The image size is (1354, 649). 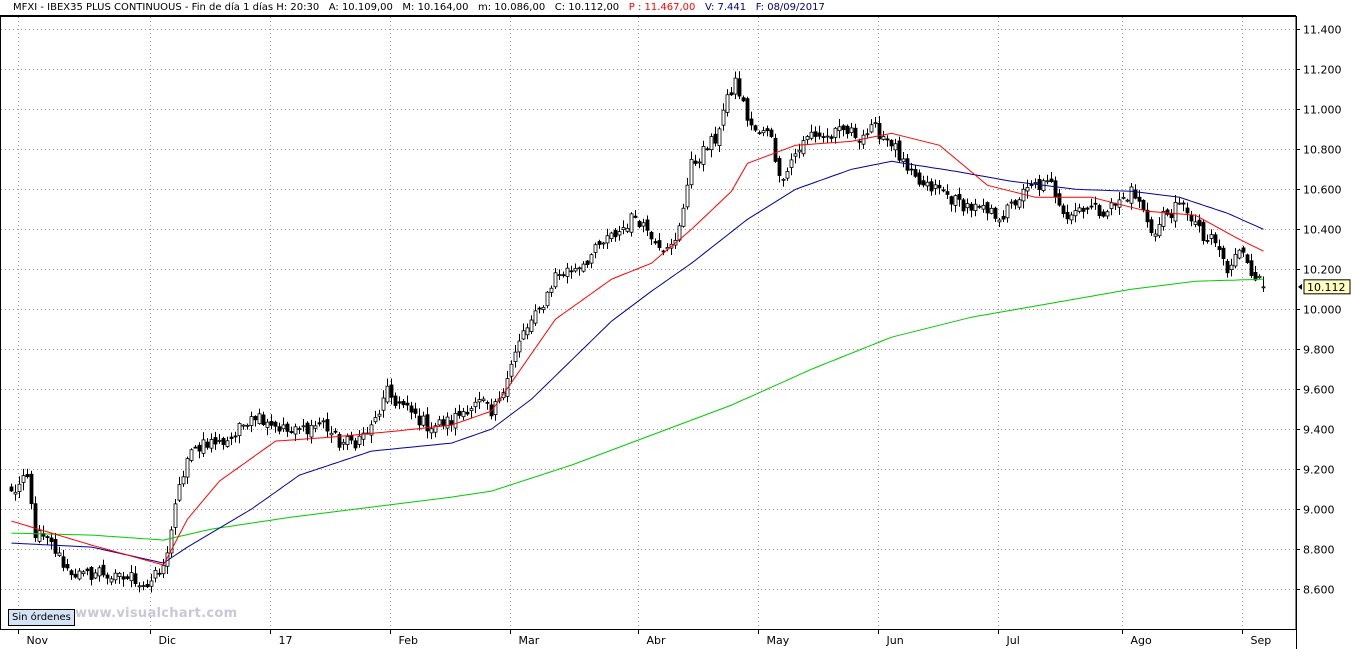 What do you see at coordinates (529, 640) in the screenshot?
I see `x-tick-label: Mar` at bounding box center [529, 640].